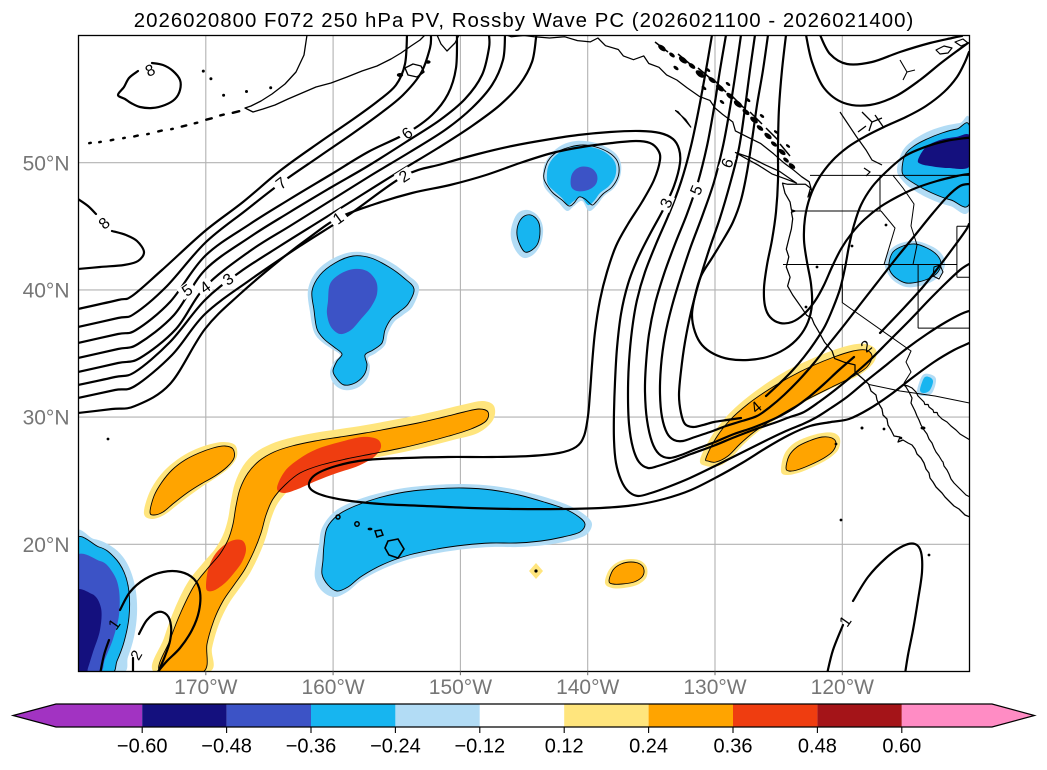 The height and width of the screenshot is (770, 1047). I want to click on svg-text: 0.24, so click(648, 747).